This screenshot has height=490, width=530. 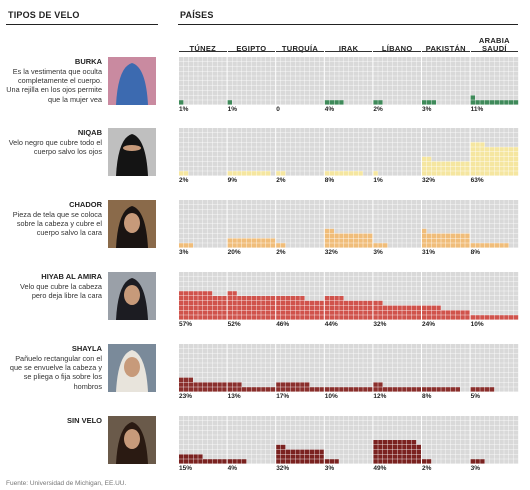 I want to click on pct-label-5-3: 3%, so click(x=329, y=468).